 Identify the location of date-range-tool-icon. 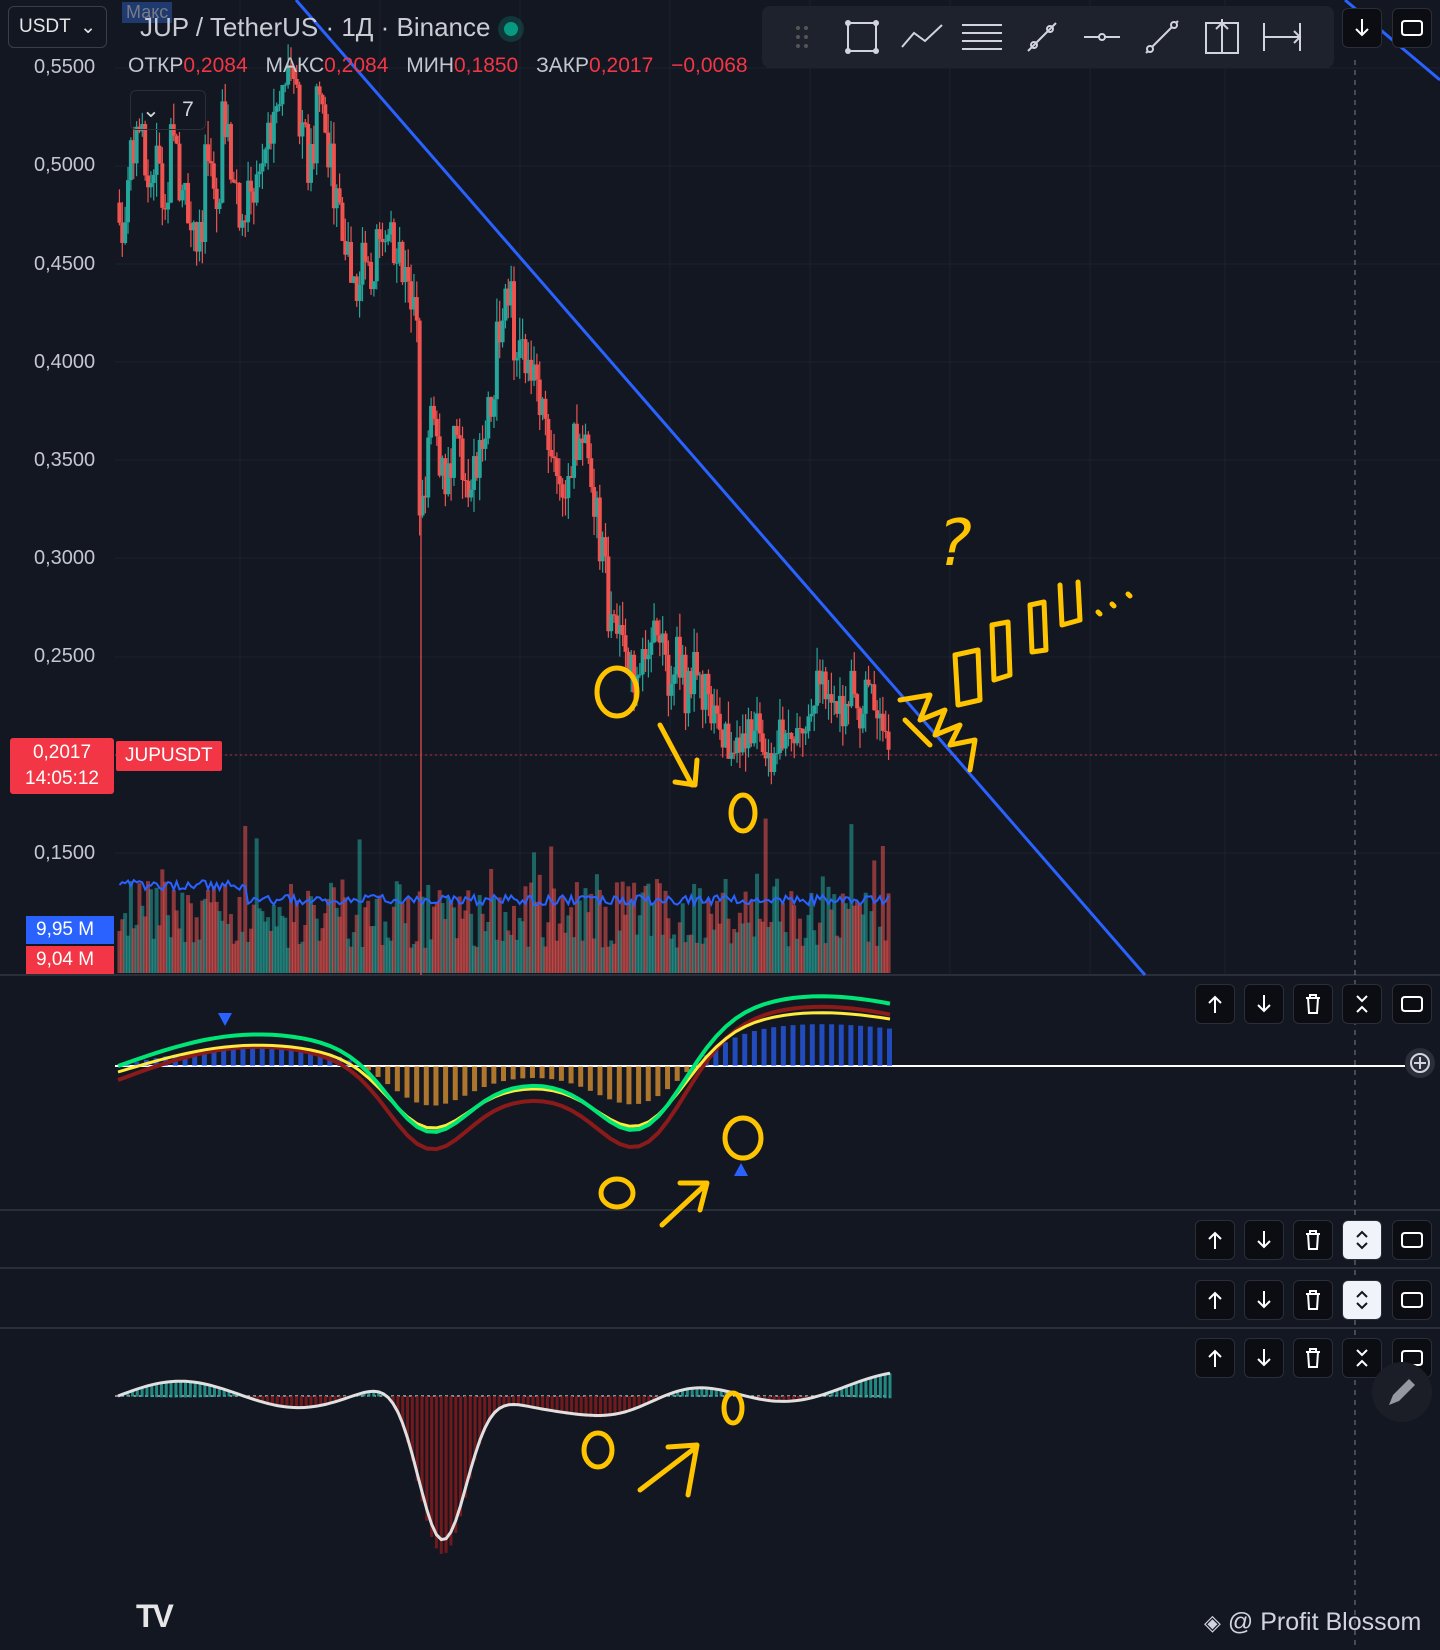
(1282, 37).